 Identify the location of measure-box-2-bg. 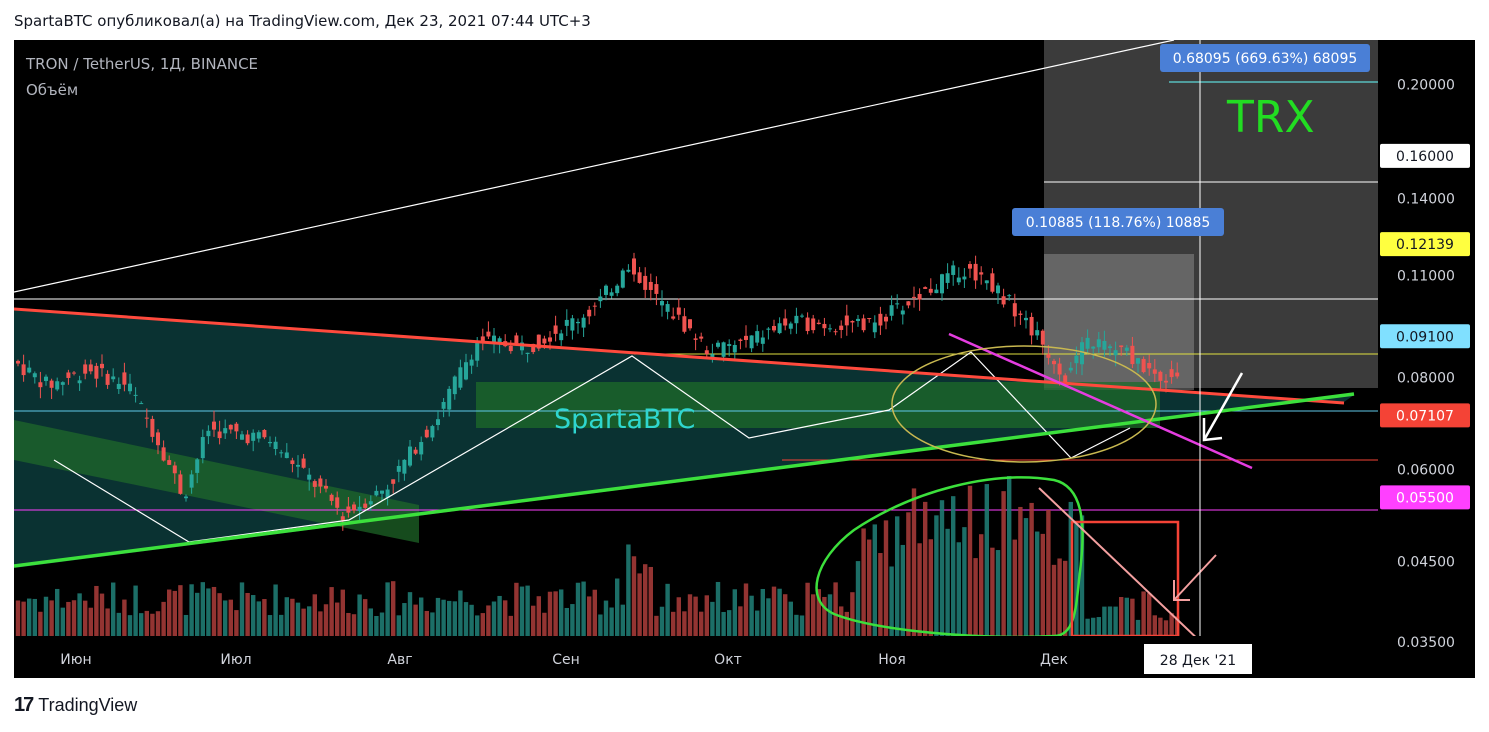
(1118, 222).